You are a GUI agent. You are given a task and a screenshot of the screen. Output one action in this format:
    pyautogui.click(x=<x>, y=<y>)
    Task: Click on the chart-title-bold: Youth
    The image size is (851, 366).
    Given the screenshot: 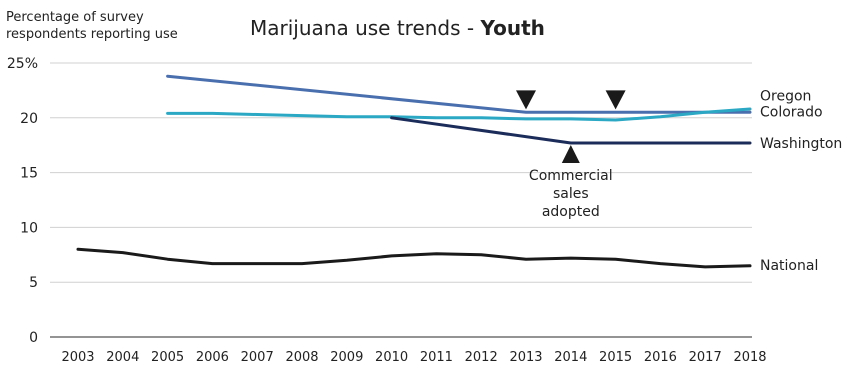 What is the action you would take?
    pyautogui.click(x=512, y=28)
    